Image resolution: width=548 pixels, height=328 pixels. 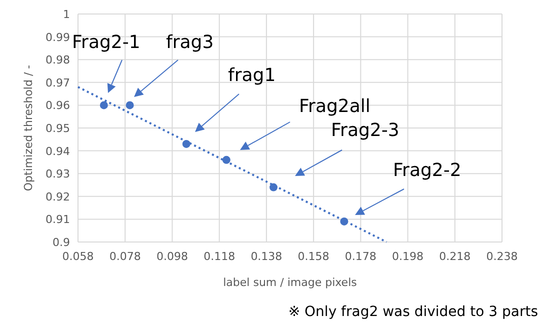 I want to click on y-tick-label: 0.94, so click(x=58, y=151).